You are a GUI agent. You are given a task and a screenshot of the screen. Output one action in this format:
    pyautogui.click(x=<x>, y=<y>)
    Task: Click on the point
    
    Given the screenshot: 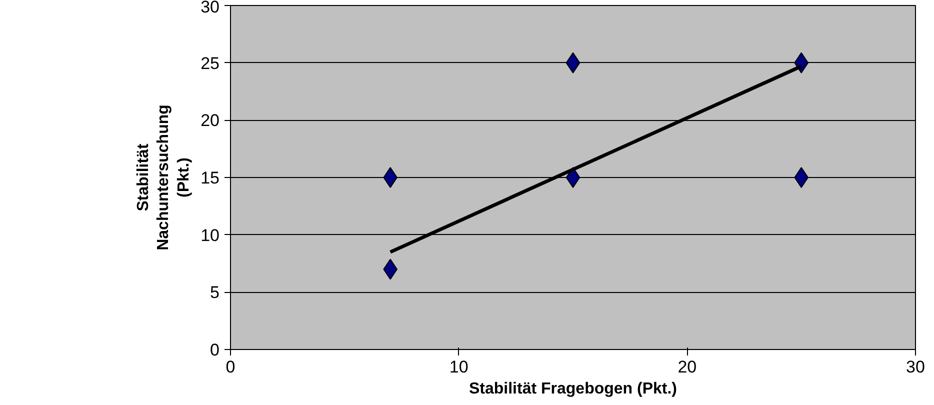 What is the action you would take?
    pyautogui.click(x=573, y=177)
    